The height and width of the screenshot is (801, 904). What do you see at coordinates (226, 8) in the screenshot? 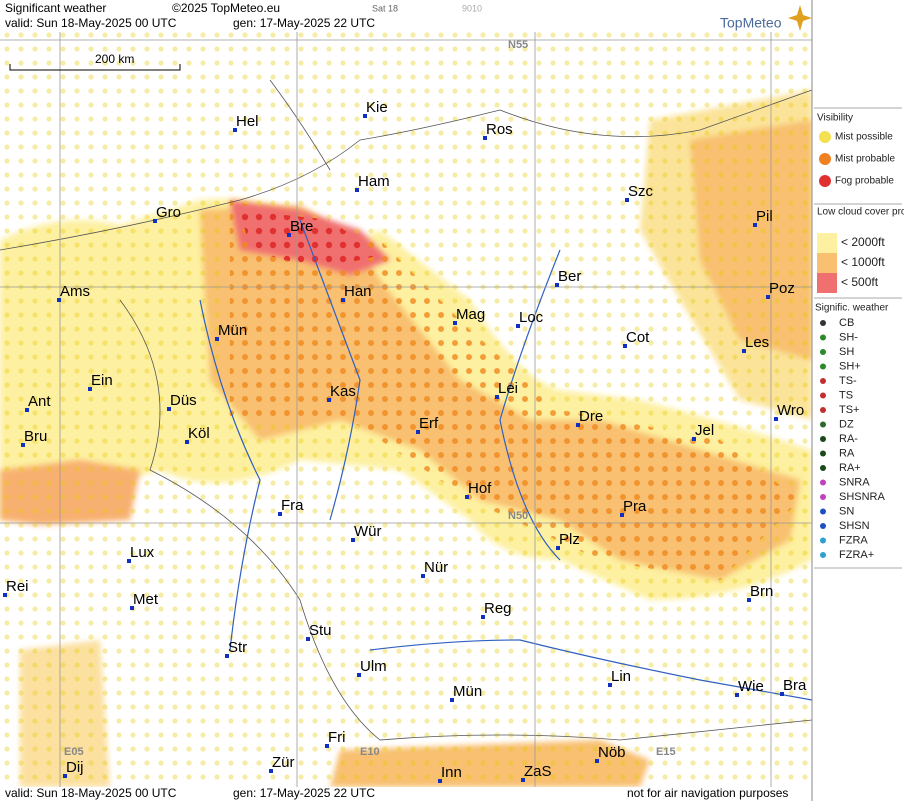
I see `copyright: ©2025 TopMeteo.eu` at bounding box center [226, 8].